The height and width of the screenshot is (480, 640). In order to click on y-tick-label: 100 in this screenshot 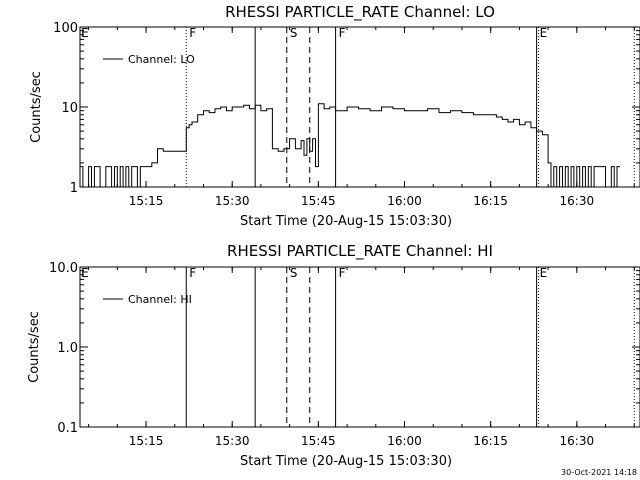, I will do `click(65, 28)`.